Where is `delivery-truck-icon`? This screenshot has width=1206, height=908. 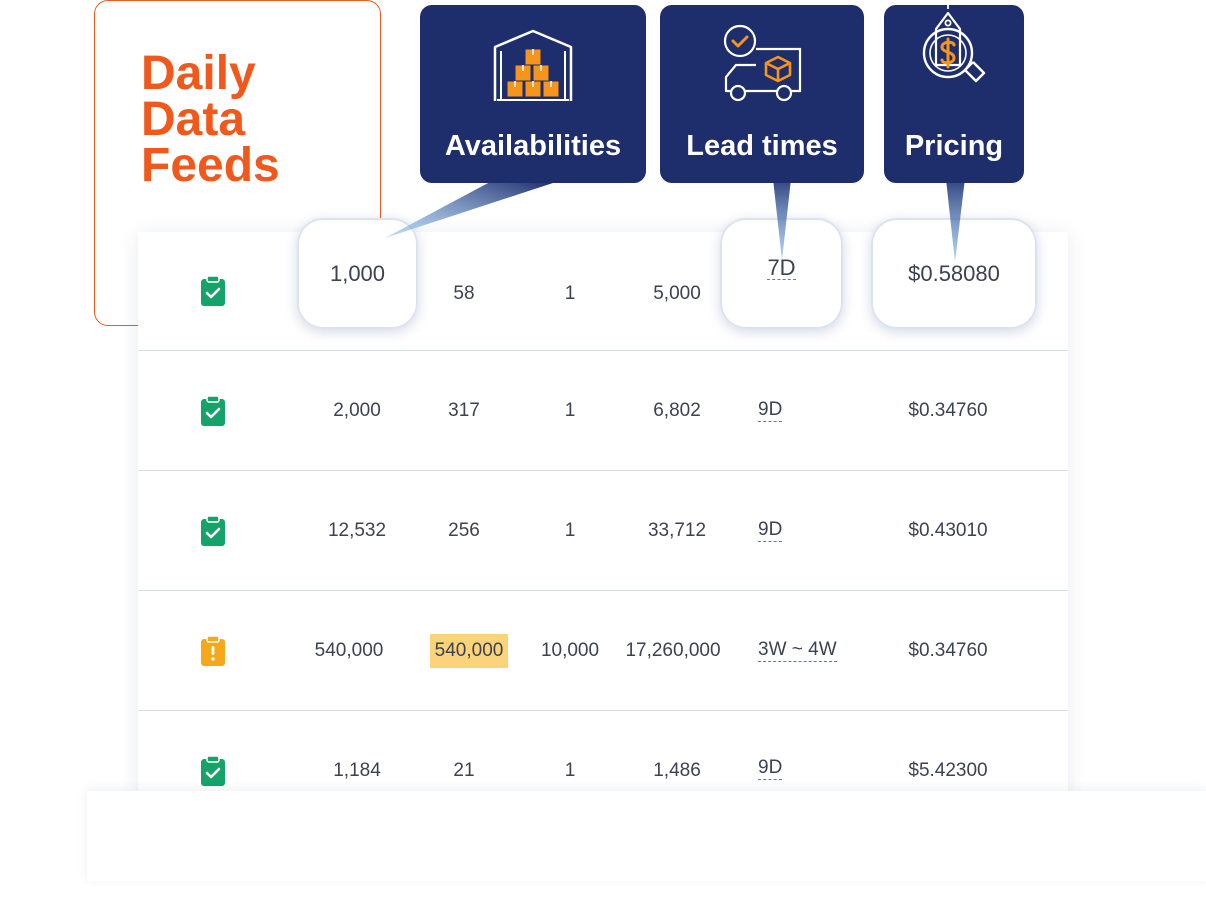
delivery-truck-icon is located at coordinates (762, 65).